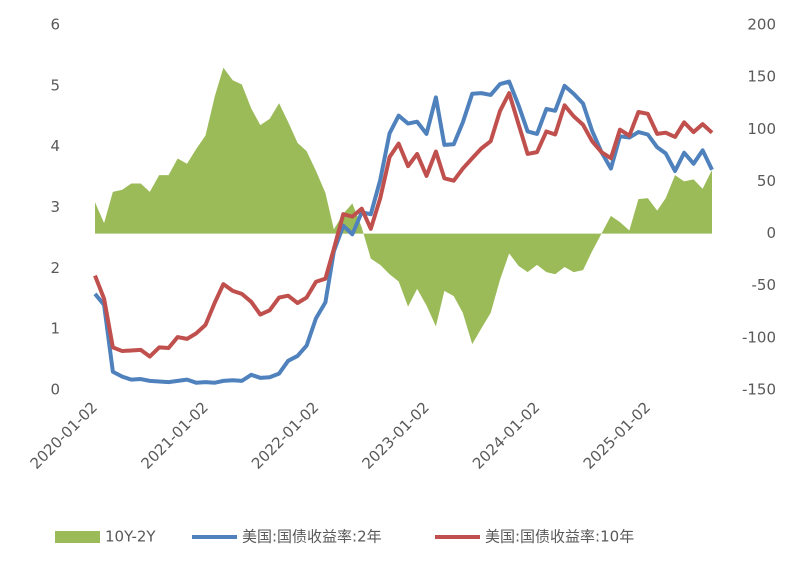  What do you see at coordinates (130, 537) in the screenshot?
I see `legend-label: 10Y-2Y` at bounding box center [130, 537].